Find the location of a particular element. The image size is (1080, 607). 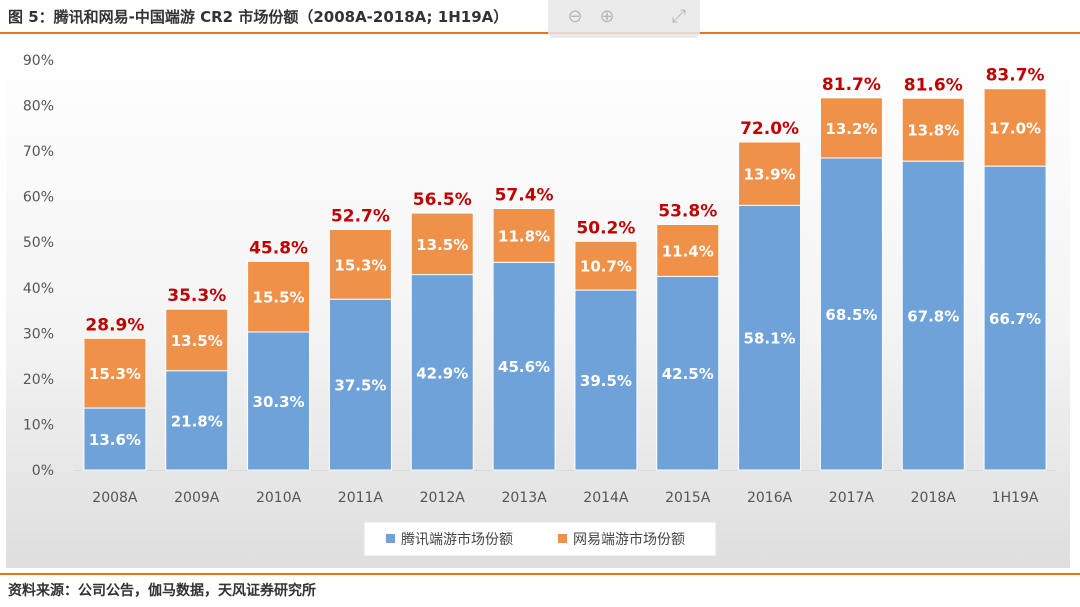

data-label-netease: 13.2% is located at coordinates (851, 129).